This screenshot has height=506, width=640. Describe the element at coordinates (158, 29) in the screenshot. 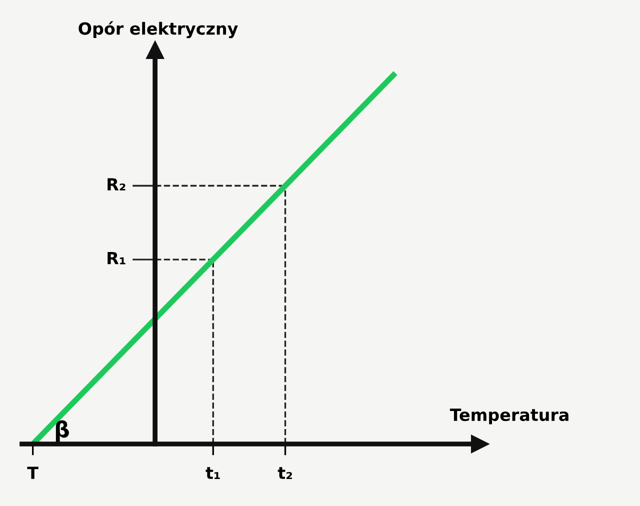

I see `y-axis-title: Opór elektryczny` at that location.